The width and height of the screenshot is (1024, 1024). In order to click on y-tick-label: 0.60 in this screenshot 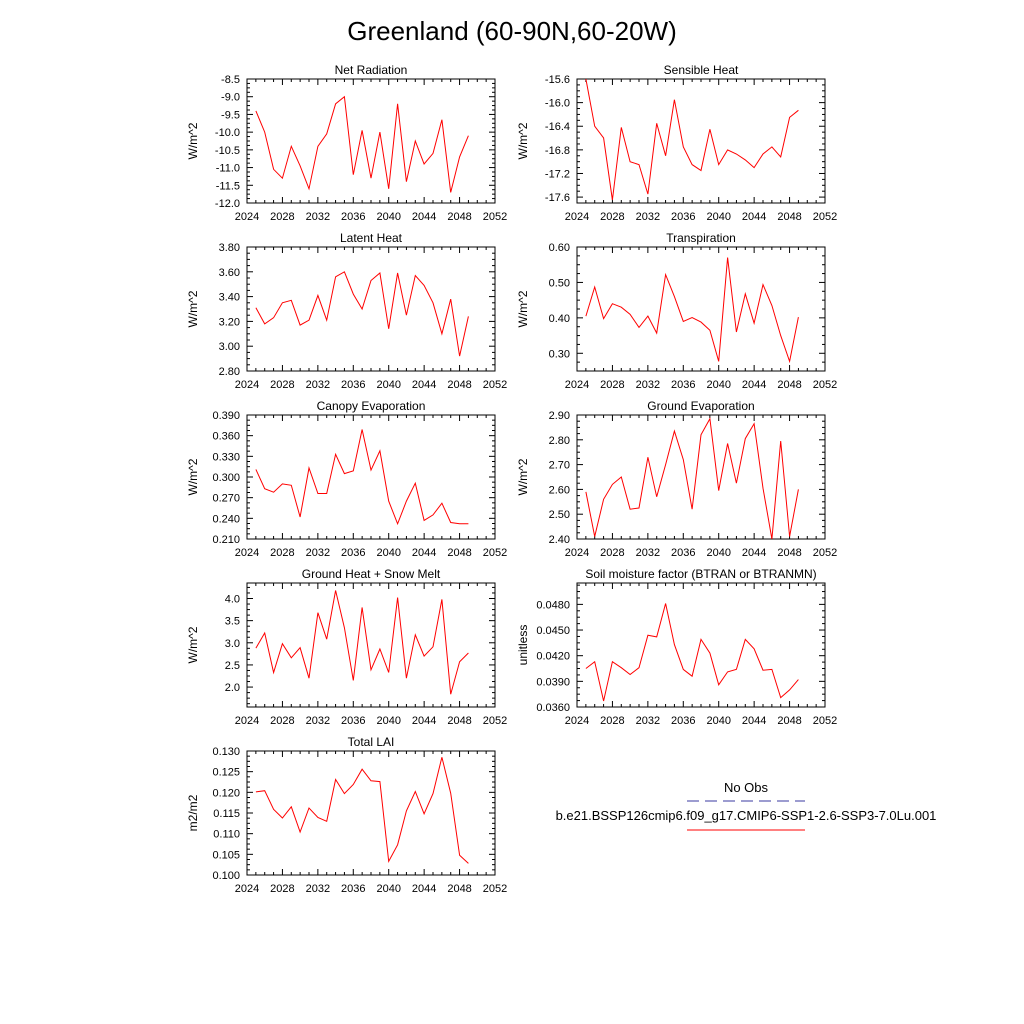, I will do `click(559, 248)`.